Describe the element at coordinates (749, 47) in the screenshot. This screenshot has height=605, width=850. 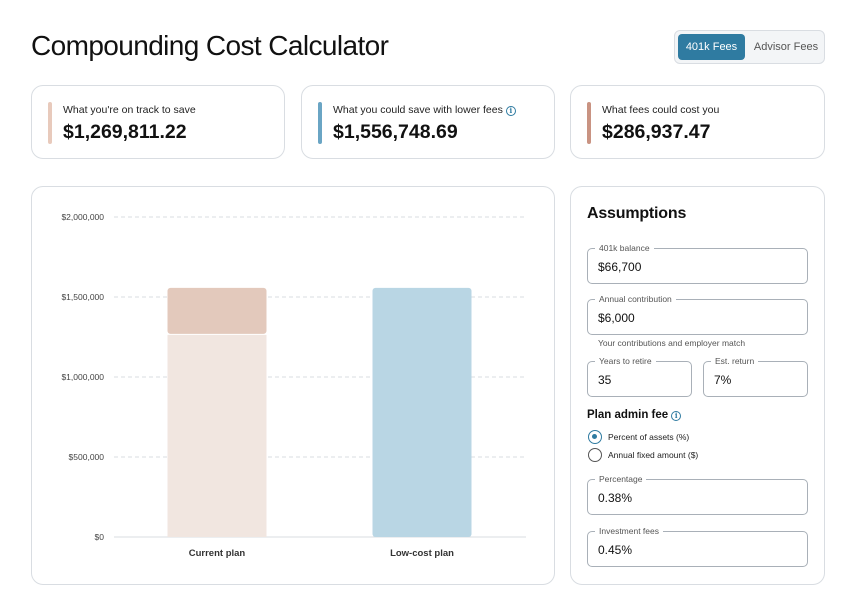
I see `fee-type-toggle: 401k Fees Advisor Fees` at that location.